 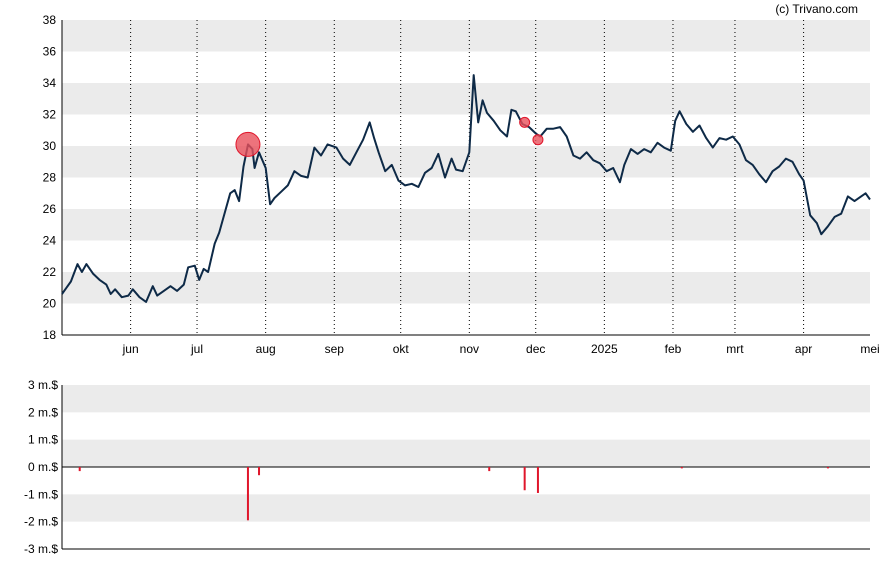 What do you see at coordinates (869, 349) in the screenshot?
I see `price-x-tick-label: mei` at bounding box center [869, 349].